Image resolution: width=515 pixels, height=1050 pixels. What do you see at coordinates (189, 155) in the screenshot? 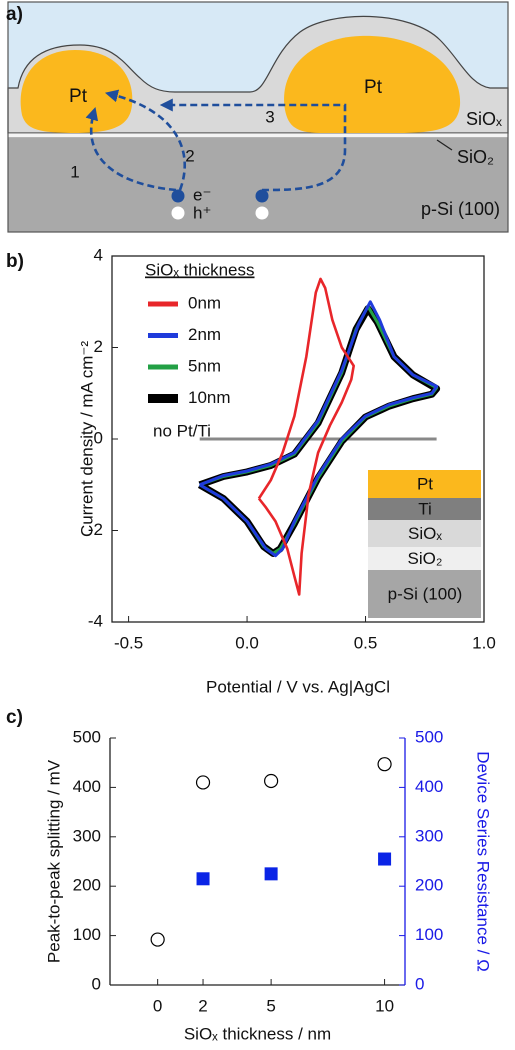
I see `label: 2` at bounding box center [189, 155].